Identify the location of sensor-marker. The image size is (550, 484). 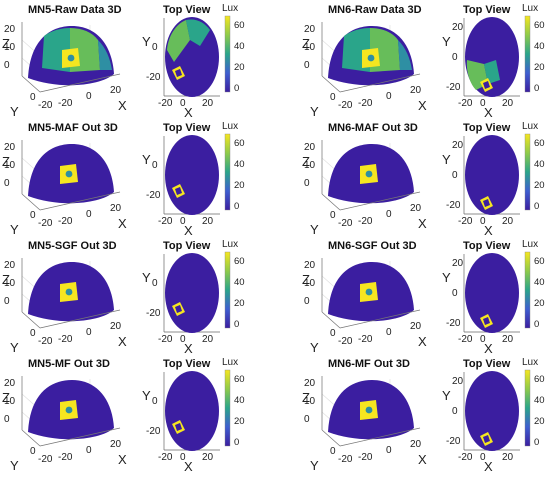
(178, 191).